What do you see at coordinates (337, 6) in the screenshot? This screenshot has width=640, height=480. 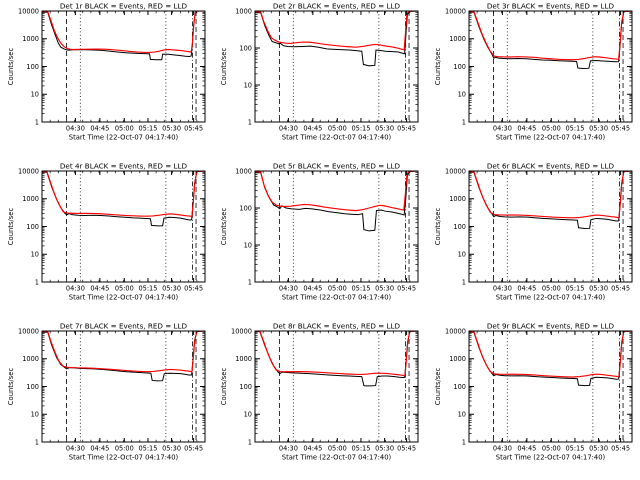 I see `panel-title: Det 2r BLACK = Events, RED = LLD` at bounding box center [337, 6].